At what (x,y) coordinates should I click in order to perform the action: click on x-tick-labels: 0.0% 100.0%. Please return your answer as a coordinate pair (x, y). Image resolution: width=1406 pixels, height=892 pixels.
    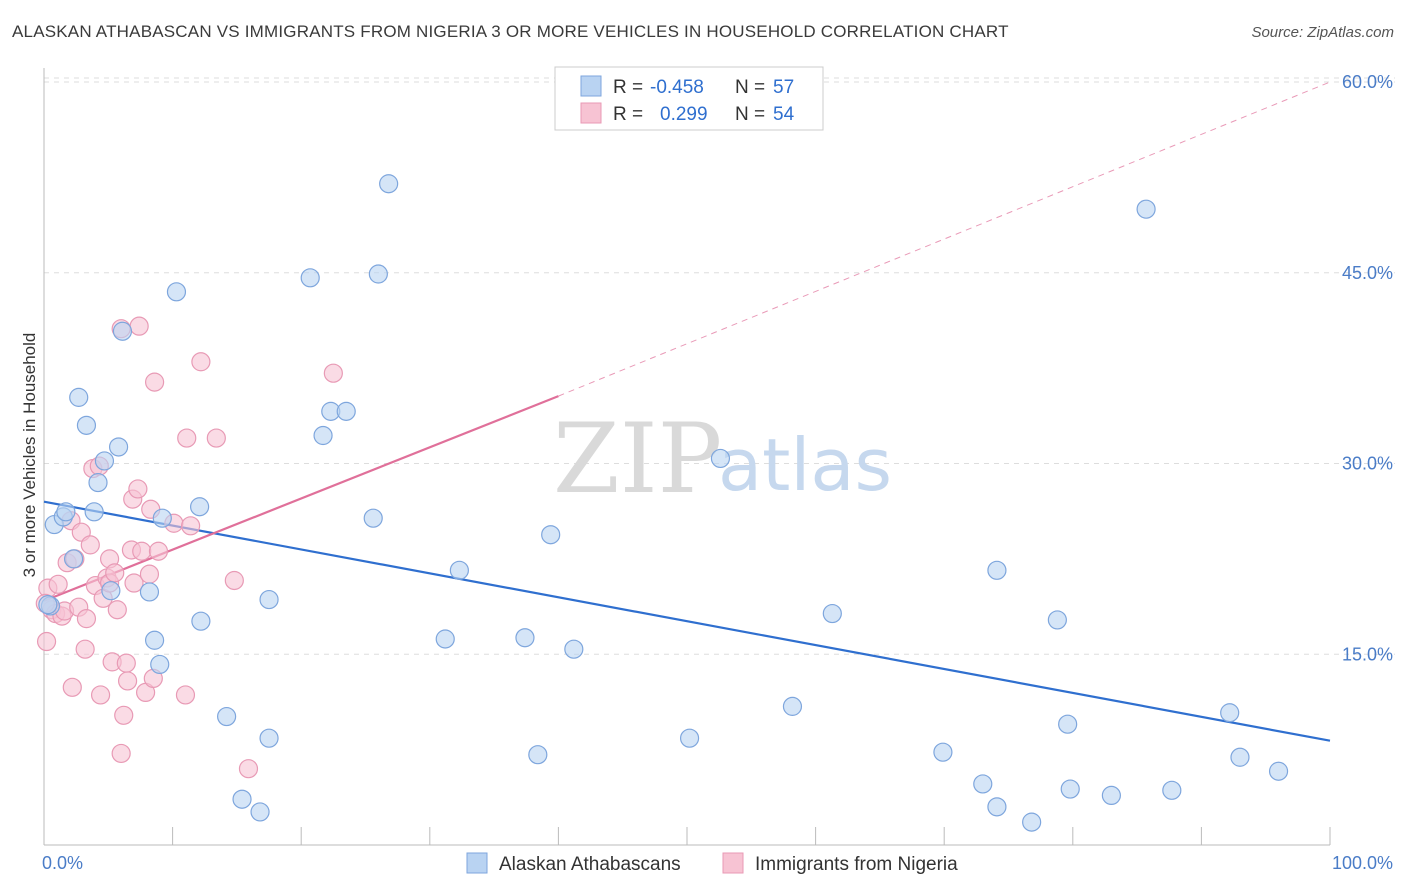
    Looking at the image, I should click on (717, 863).